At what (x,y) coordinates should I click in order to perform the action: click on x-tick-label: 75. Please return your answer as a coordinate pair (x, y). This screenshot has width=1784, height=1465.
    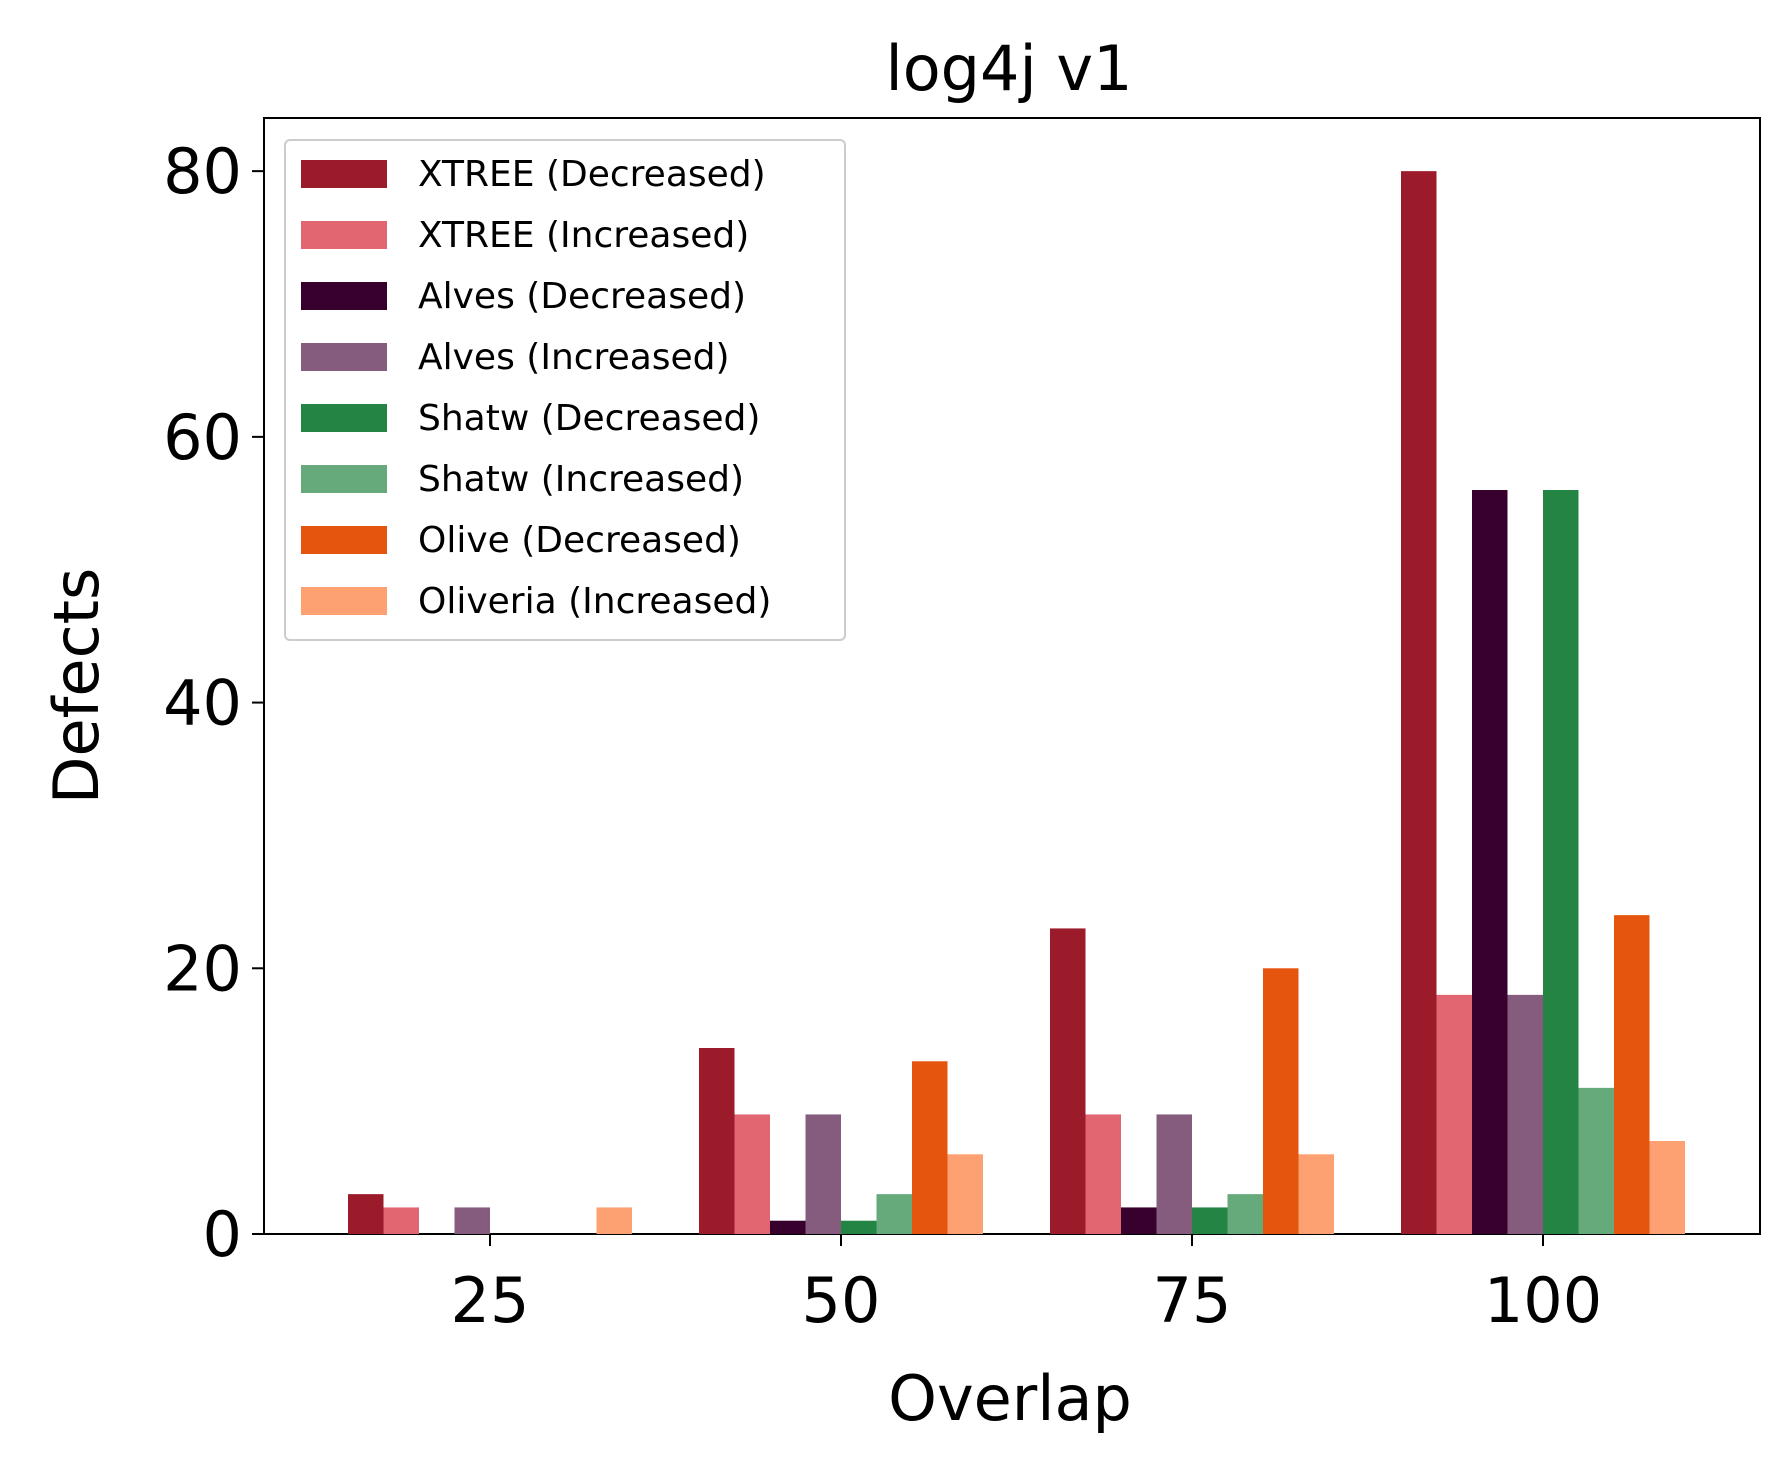
    Looking at the image, I should click on (1192, 1300).